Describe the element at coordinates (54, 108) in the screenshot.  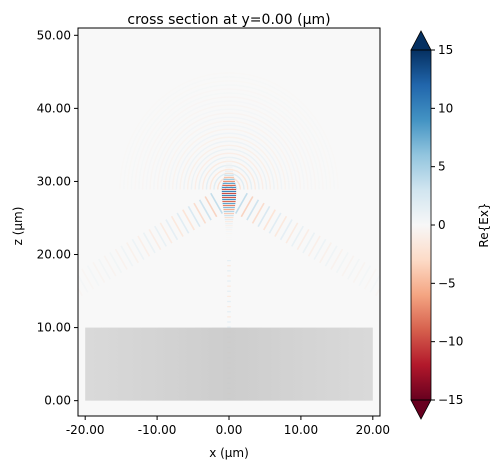
I see `y-tick-label: 40.00` at that location.